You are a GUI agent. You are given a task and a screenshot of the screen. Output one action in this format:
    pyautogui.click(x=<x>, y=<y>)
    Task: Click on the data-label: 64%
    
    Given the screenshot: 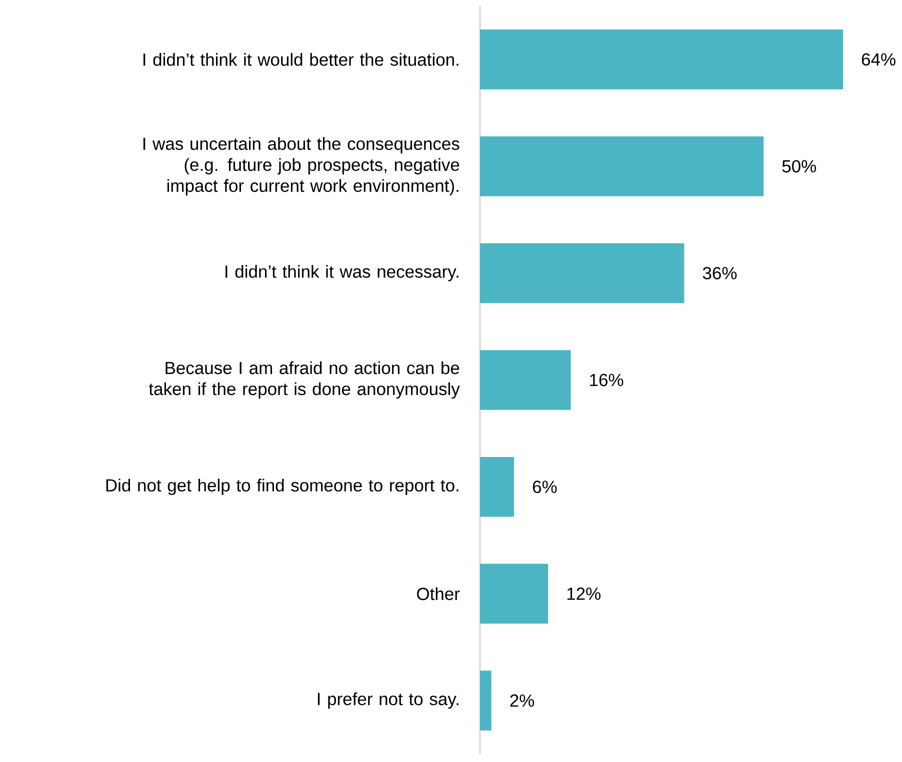 What is the action you would take?
    pyautogui.click(x=879, y=59)
    